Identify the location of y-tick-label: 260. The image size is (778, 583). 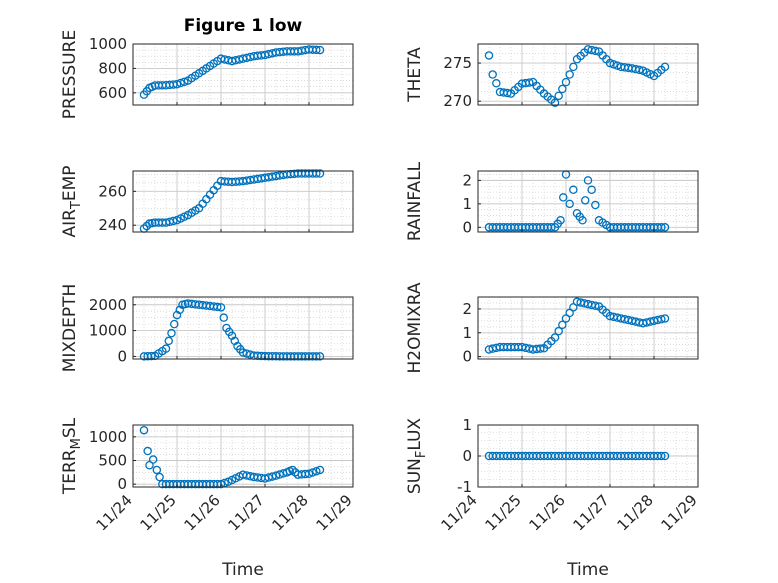
(112, 191).